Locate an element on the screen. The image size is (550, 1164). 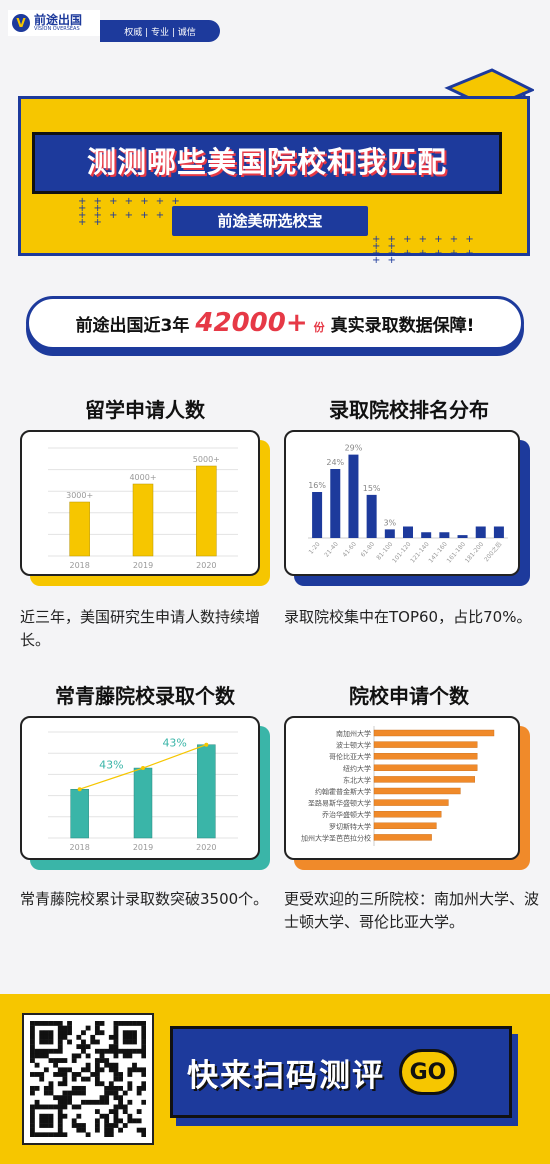
qr-code is located at coordinates (88, 1079).